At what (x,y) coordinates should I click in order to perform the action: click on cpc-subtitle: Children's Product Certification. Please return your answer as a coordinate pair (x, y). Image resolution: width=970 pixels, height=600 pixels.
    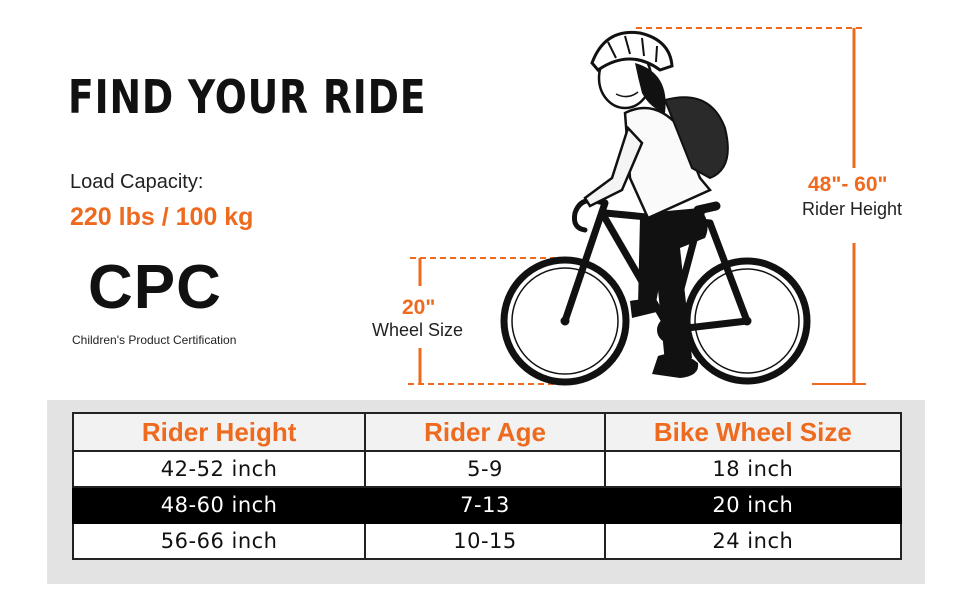
    Looking at the image, I should click on (154, 340).